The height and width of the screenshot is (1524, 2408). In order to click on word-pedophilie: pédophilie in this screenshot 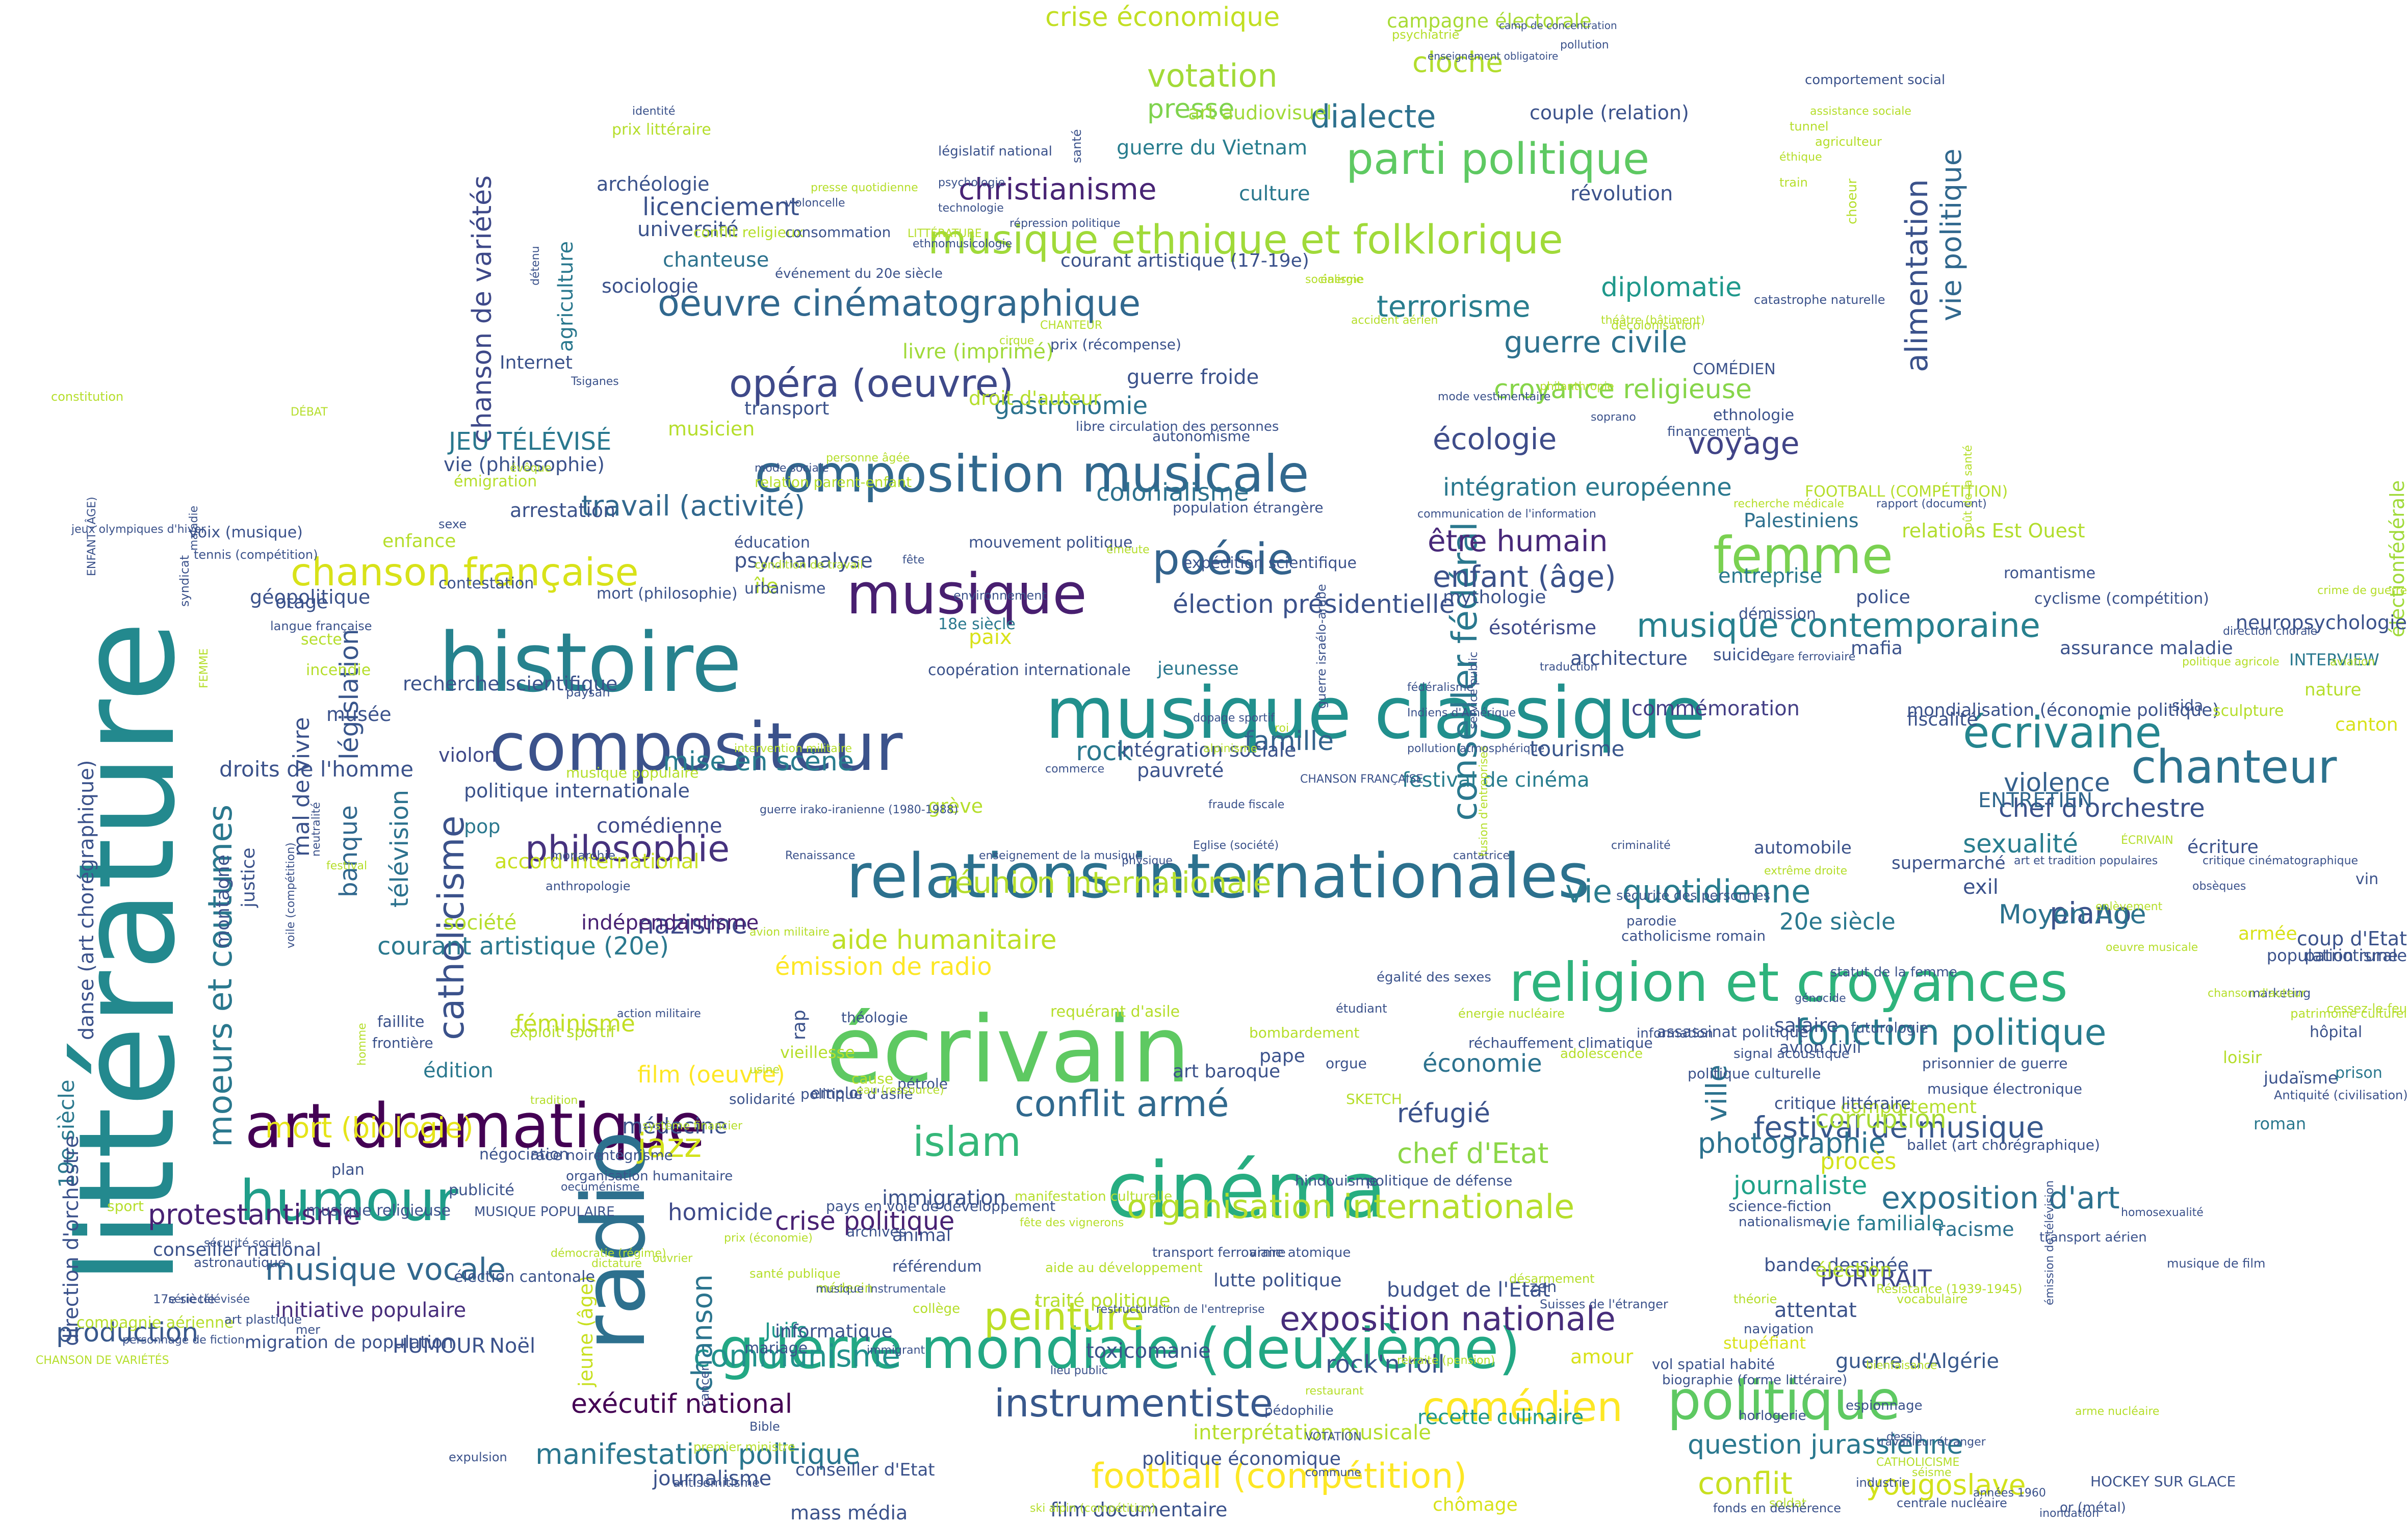, I will do `click(1299, 1410)`.